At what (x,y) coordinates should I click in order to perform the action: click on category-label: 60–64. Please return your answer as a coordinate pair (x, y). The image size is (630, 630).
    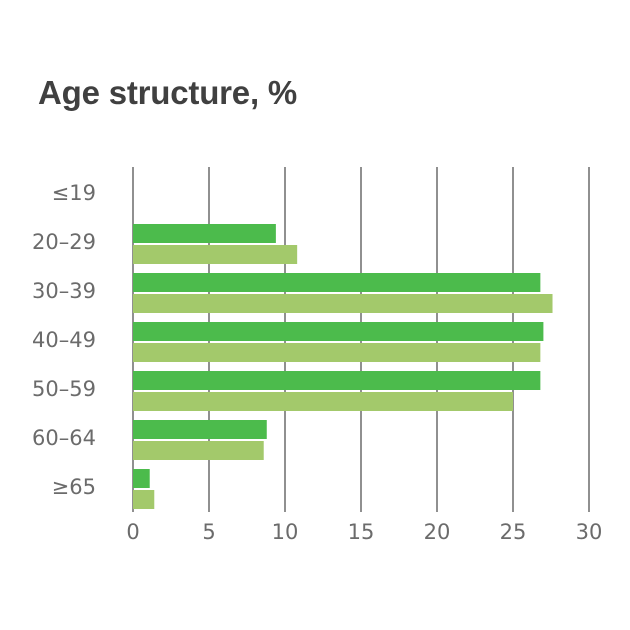
    Looking at the image, I should click on (64, 438).